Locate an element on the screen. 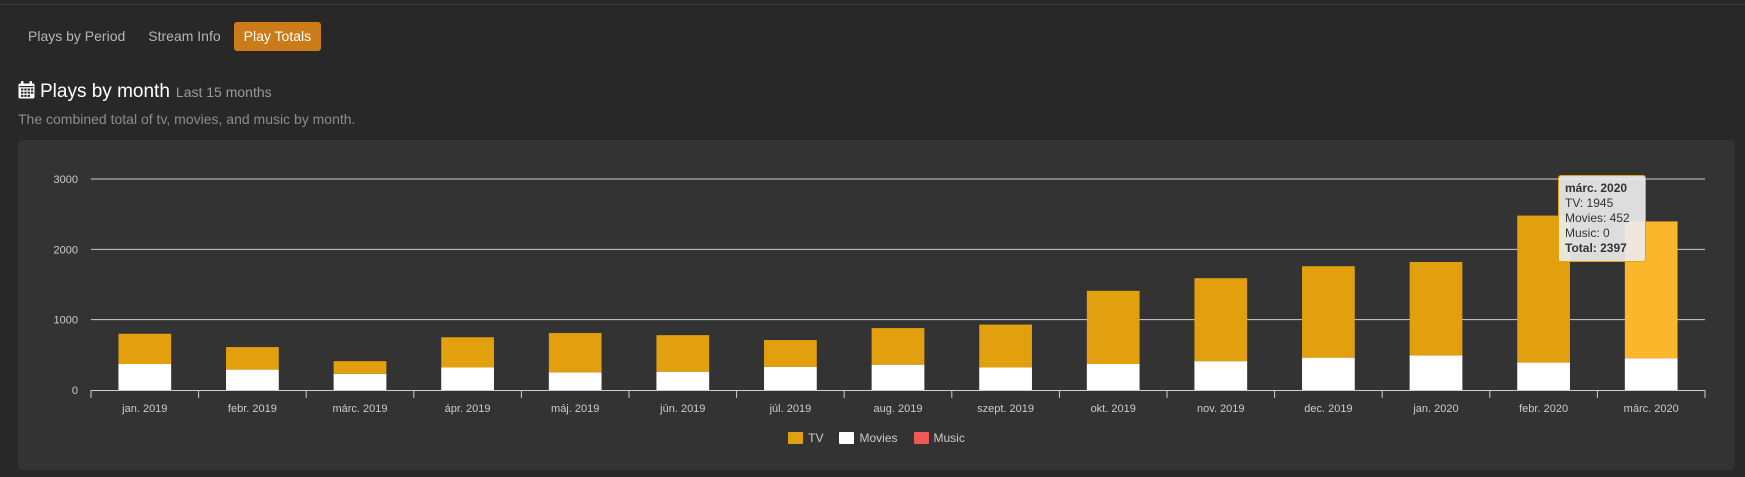 Image resolution: width=1745 pixels, height=477 pixels. legend-item-music: Music is located at coordinates (939, 438).